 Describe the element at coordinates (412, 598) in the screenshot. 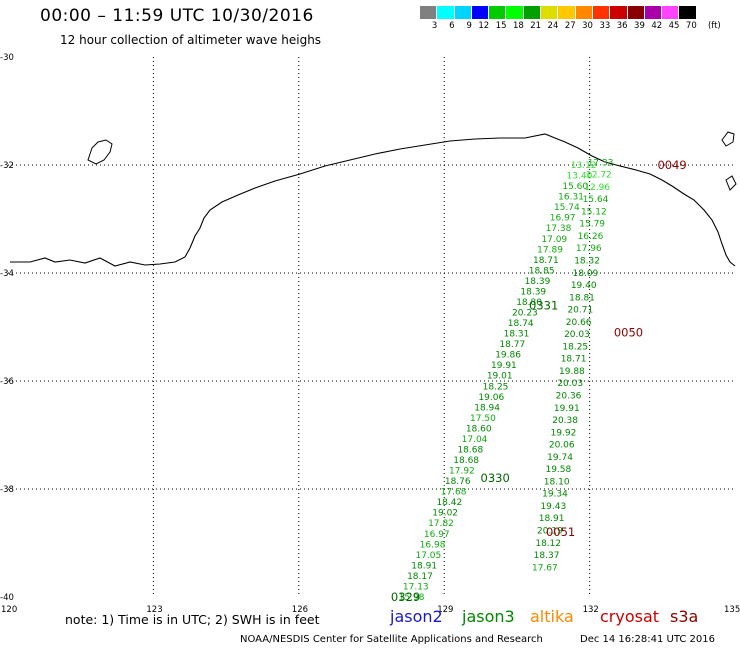

I see `track-0330-reading: 15.98` at that location.